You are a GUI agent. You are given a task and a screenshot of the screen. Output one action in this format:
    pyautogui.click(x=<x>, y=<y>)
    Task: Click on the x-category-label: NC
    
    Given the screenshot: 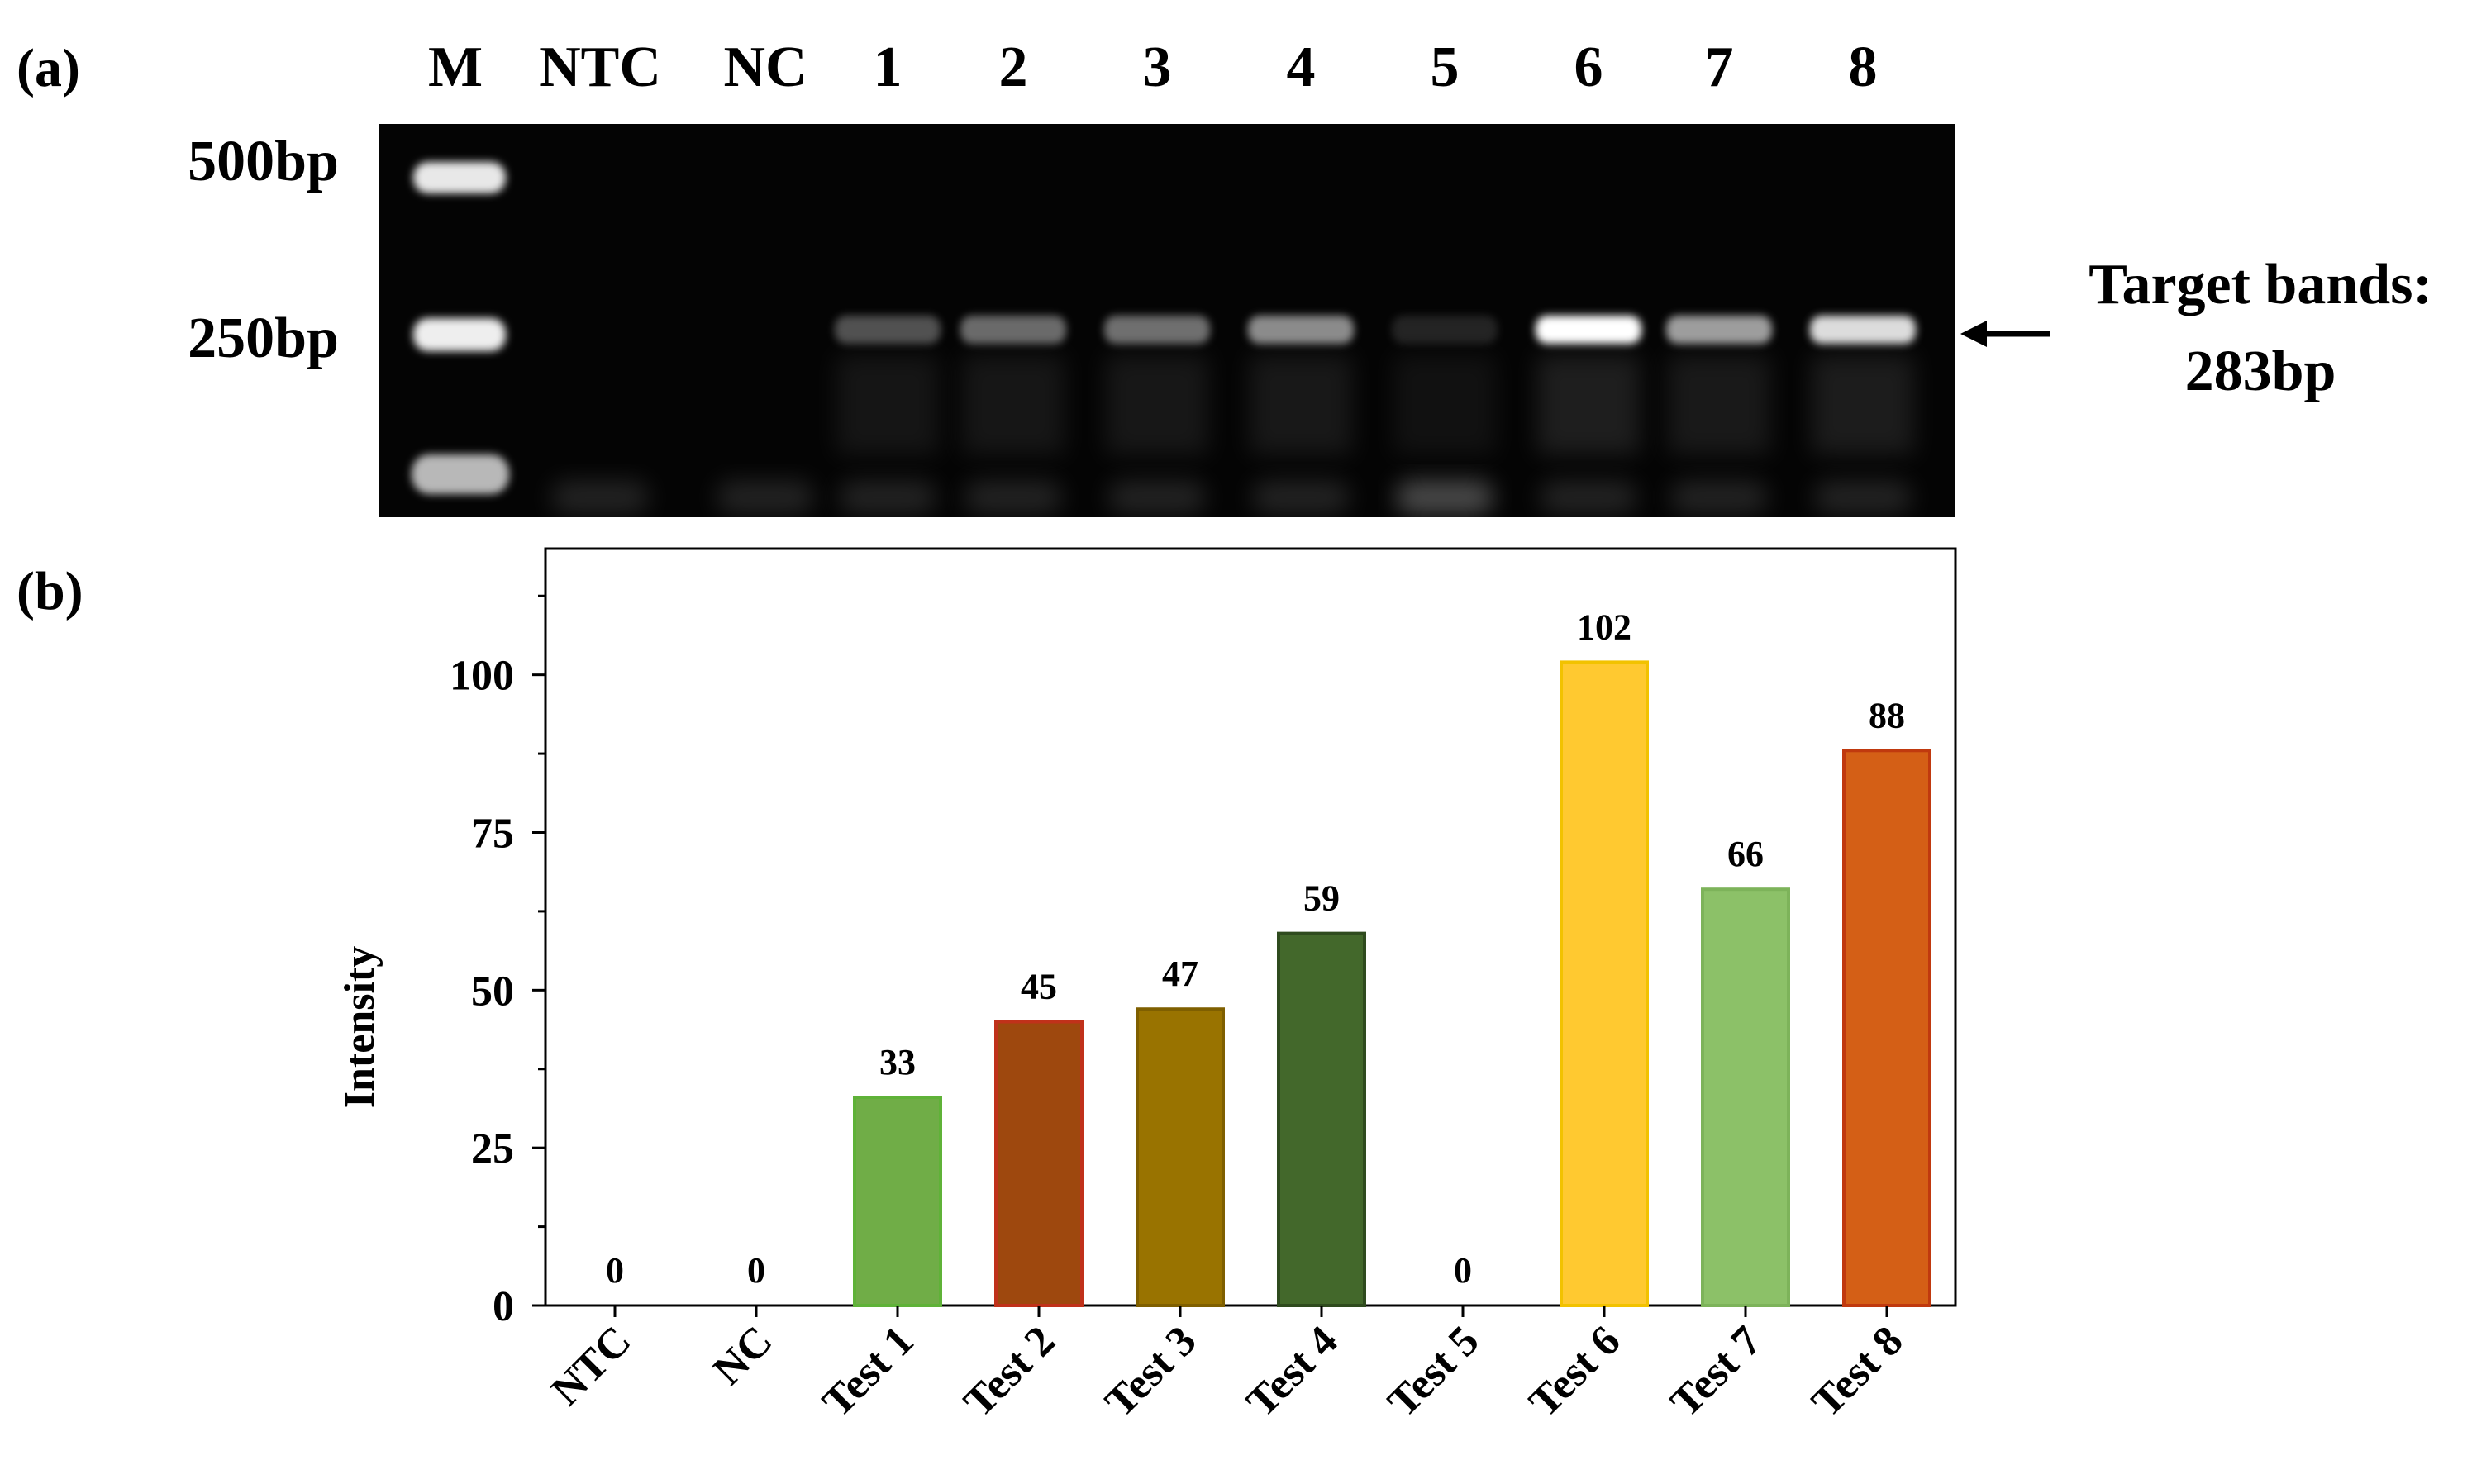 What is the action you would take?
    pyautogui.click(x=742, y=1355)
    